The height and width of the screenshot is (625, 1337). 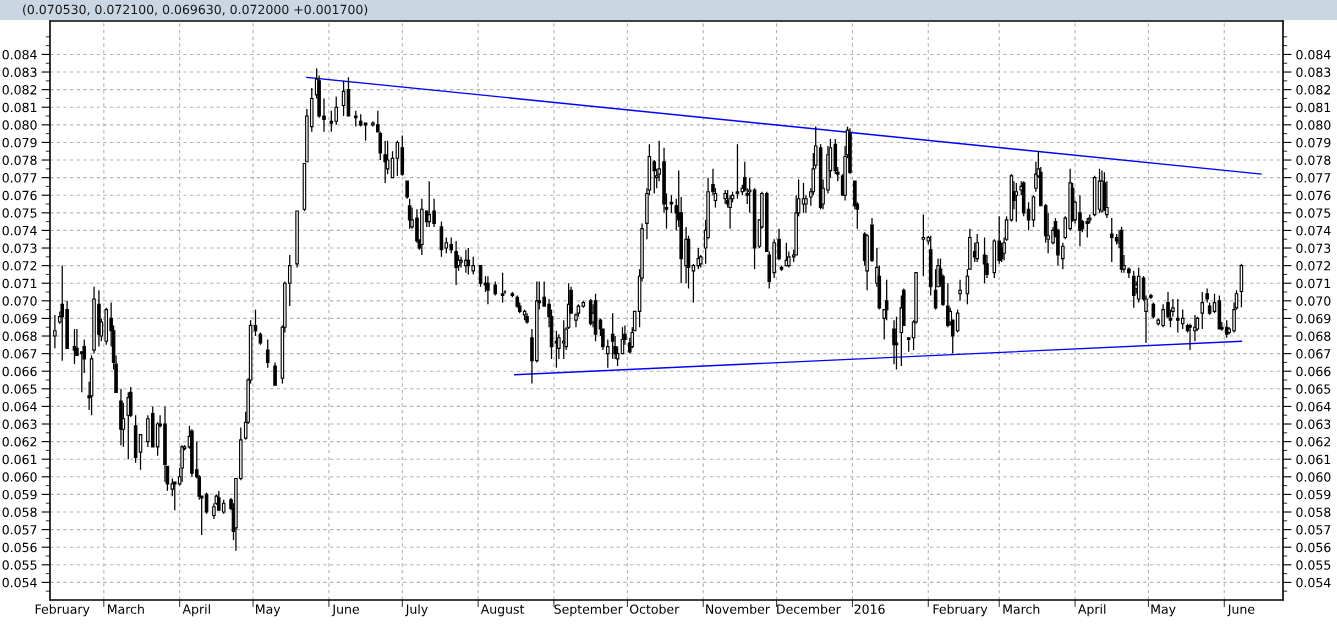 What do you see at coordinates (1313, 442) in the screenshot?
I see `y2-tick-label: 0.062` at bounding box center [1313, 442].